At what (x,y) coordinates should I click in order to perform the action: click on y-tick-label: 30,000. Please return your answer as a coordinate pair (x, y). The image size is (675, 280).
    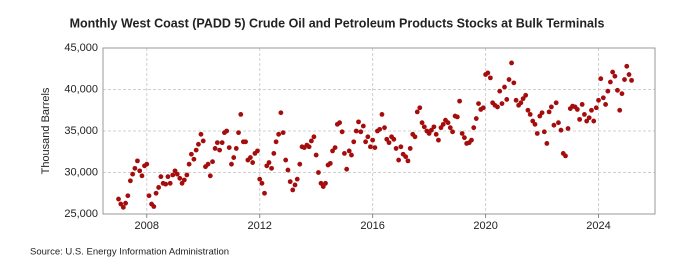
    Looking at the image, I should click on (81, 172).